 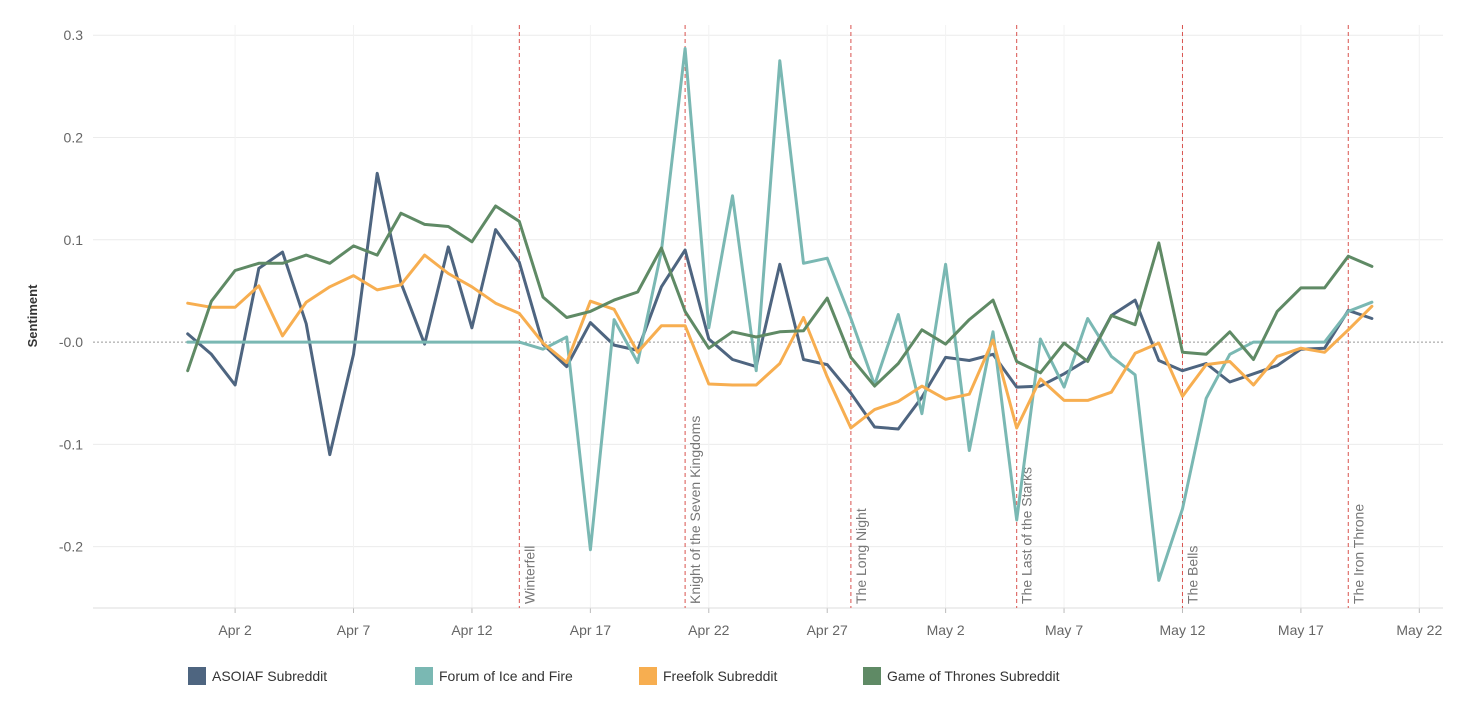 I want to click on legend-item: Freefolk Subreddit, so click(x=708, y=676).